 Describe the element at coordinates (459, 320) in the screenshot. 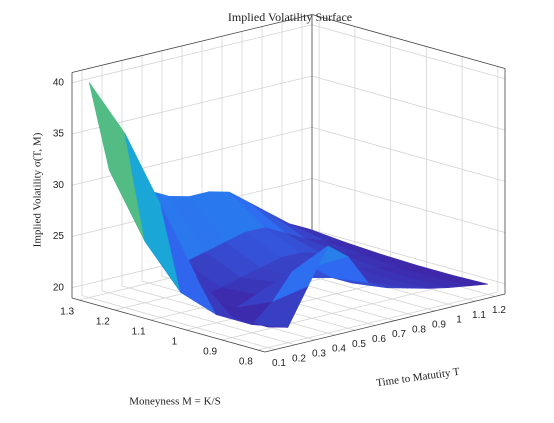

I see `x-tick-label: 1` at that location.